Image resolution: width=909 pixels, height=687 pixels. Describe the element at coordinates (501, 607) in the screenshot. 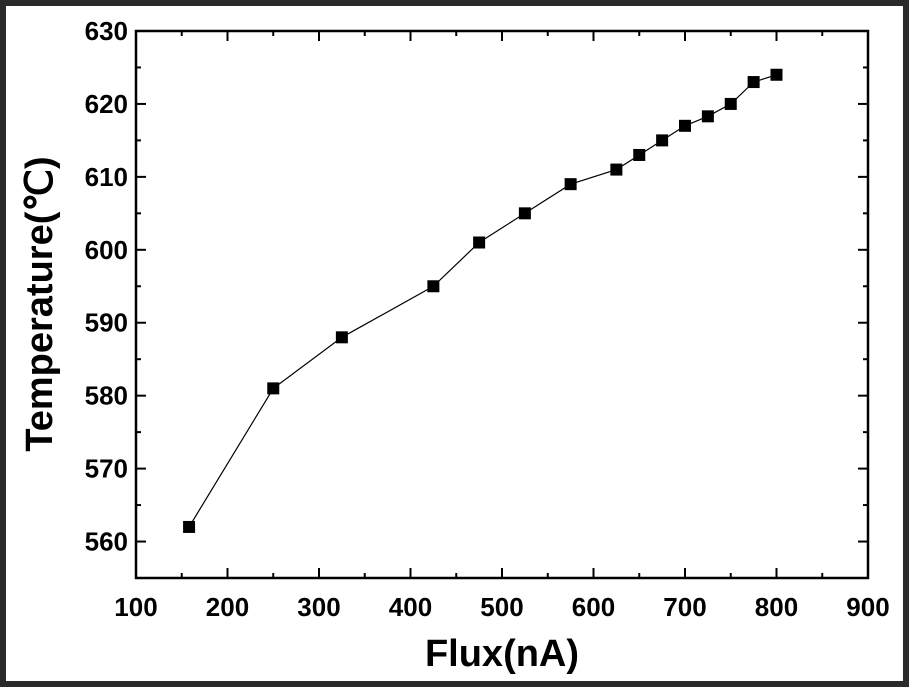

I see `x-tick-label: 500` at that location.